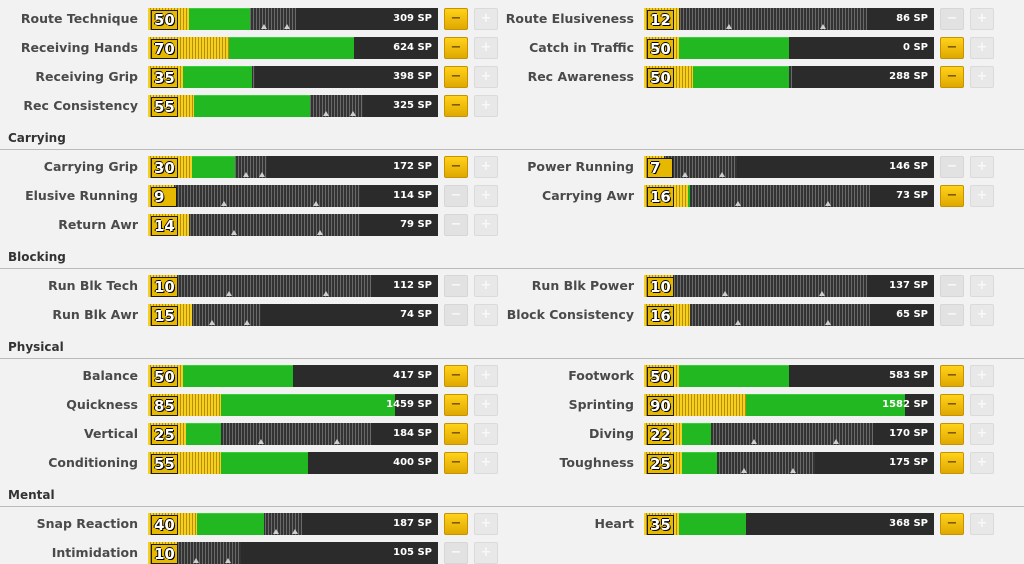 This screenshot has height=564, width=1024. What do you see at coordinates (660, 406) in the screenshot?
I see `level-number: 90` at bounding box center [660, 406].